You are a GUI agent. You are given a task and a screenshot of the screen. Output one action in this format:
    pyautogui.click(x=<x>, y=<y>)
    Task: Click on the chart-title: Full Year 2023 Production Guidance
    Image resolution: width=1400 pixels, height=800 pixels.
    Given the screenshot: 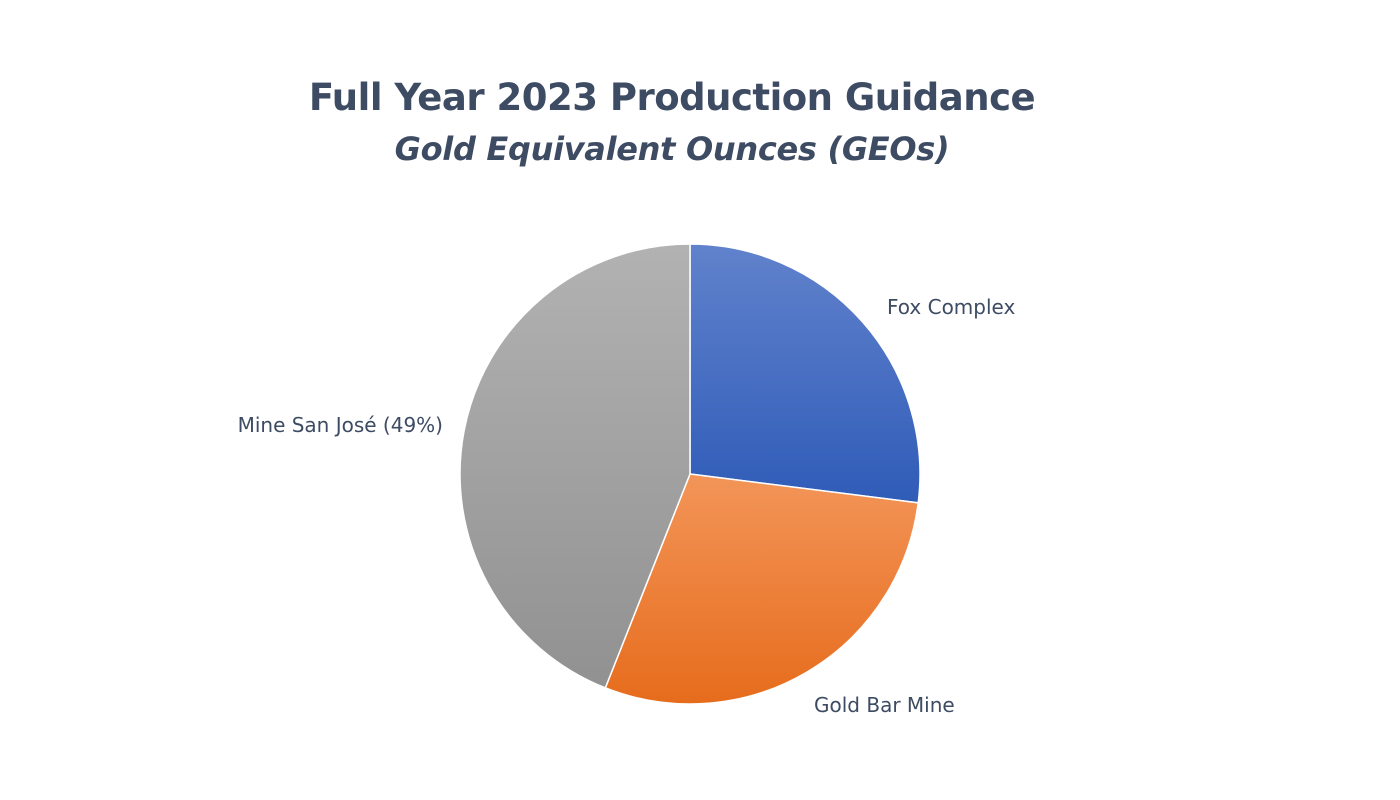 What is the action you would take?
    pyautogui.click(x=672, y=97)
    